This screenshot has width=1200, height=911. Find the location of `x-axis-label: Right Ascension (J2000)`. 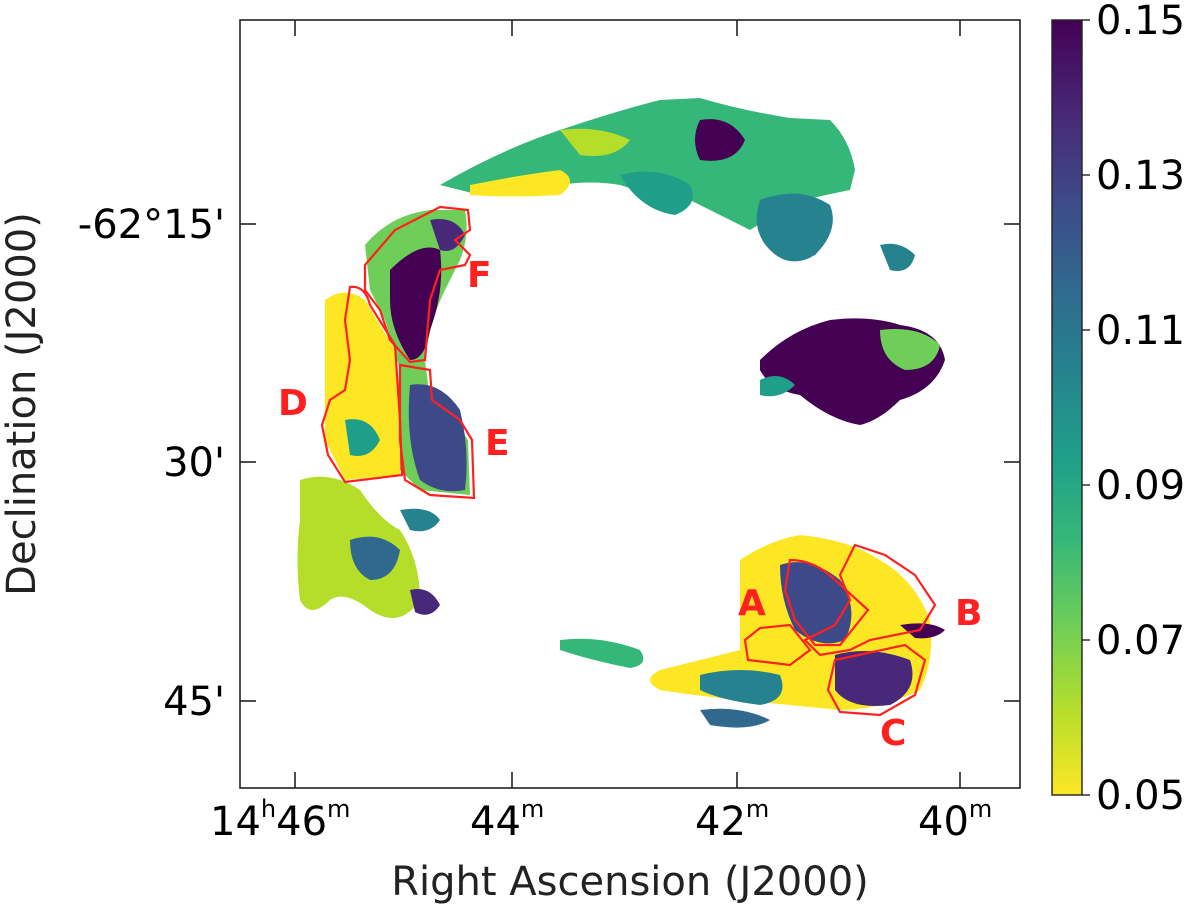

x-axis-label: Right Ascension (J2000) is located at coordinates (630, 882).